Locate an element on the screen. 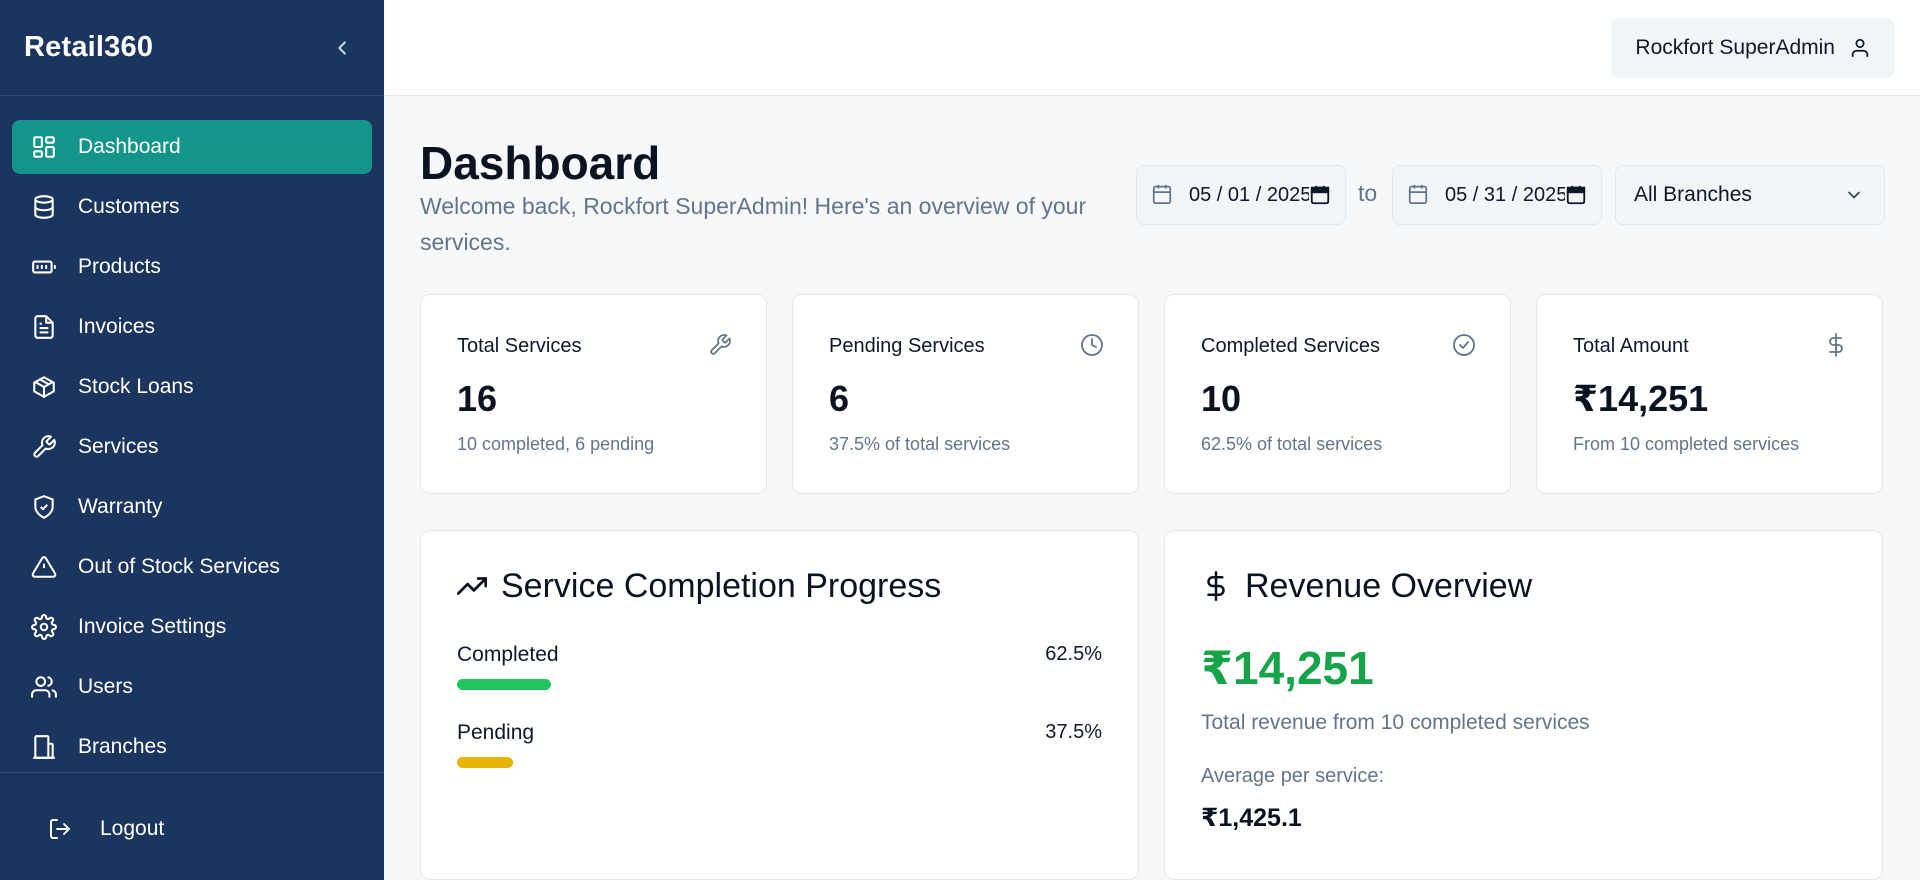  logout-icon is located at coordinates (60, 829).